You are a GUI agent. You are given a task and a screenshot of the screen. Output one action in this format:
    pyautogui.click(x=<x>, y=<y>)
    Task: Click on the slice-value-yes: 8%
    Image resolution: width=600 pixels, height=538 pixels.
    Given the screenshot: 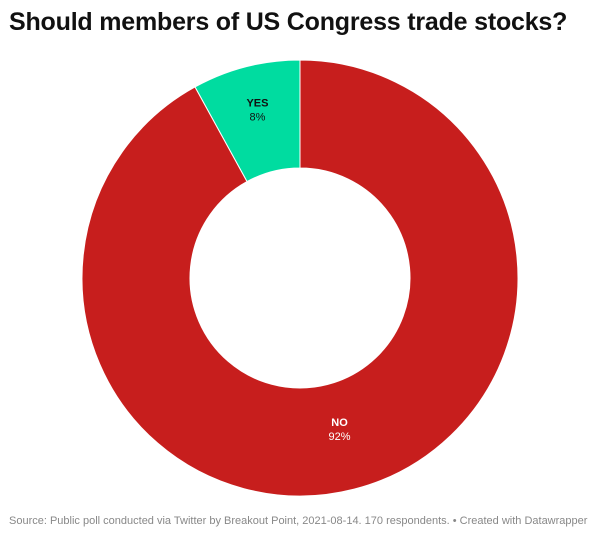 What is the action you would take?
    pyautogui.click(x=258, y=117)
    